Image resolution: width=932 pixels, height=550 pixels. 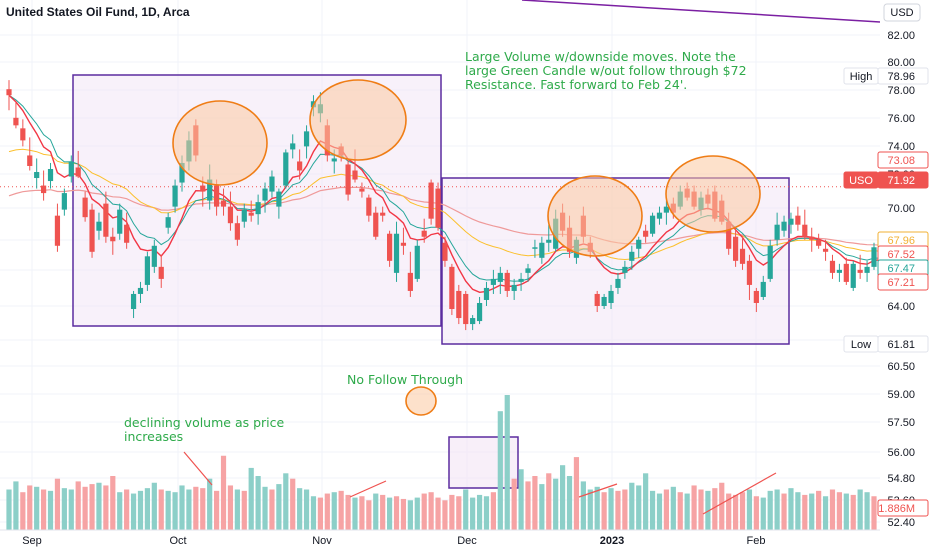 What do you see at coordinates (421, 401) in the screenshot?
I see `highlight-ellipse` at bounding box center [421, 401].